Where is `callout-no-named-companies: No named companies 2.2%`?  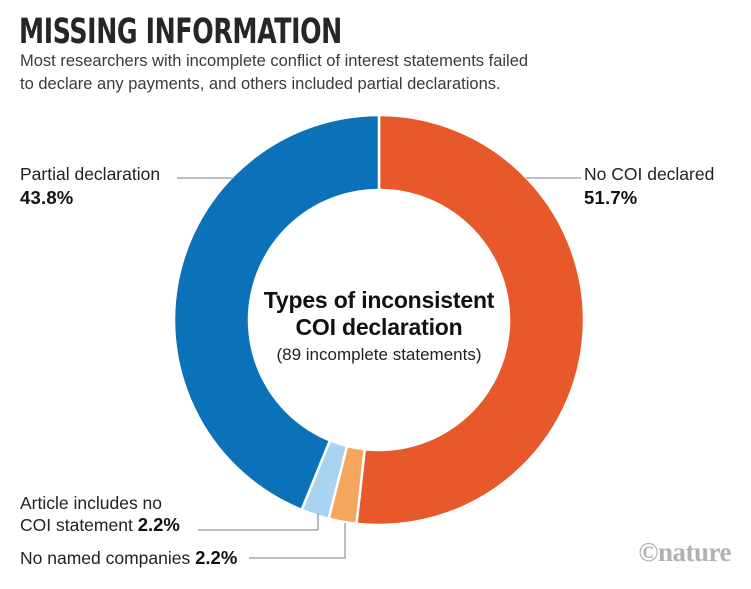
callout-no-named-companies: No named companies 2.2% is located at coordinates (128, 558).